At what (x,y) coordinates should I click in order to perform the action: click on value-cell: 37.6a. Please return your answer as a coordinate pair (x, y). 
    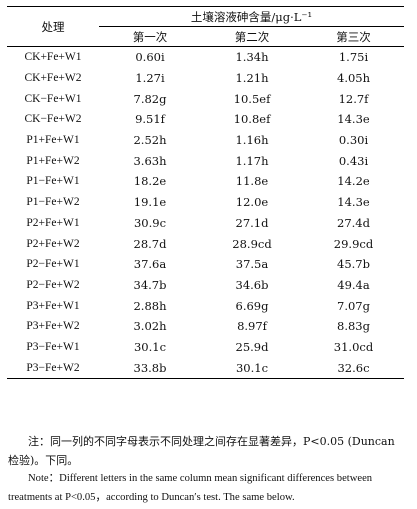
    Looking at the image, I should click on (150, 264).